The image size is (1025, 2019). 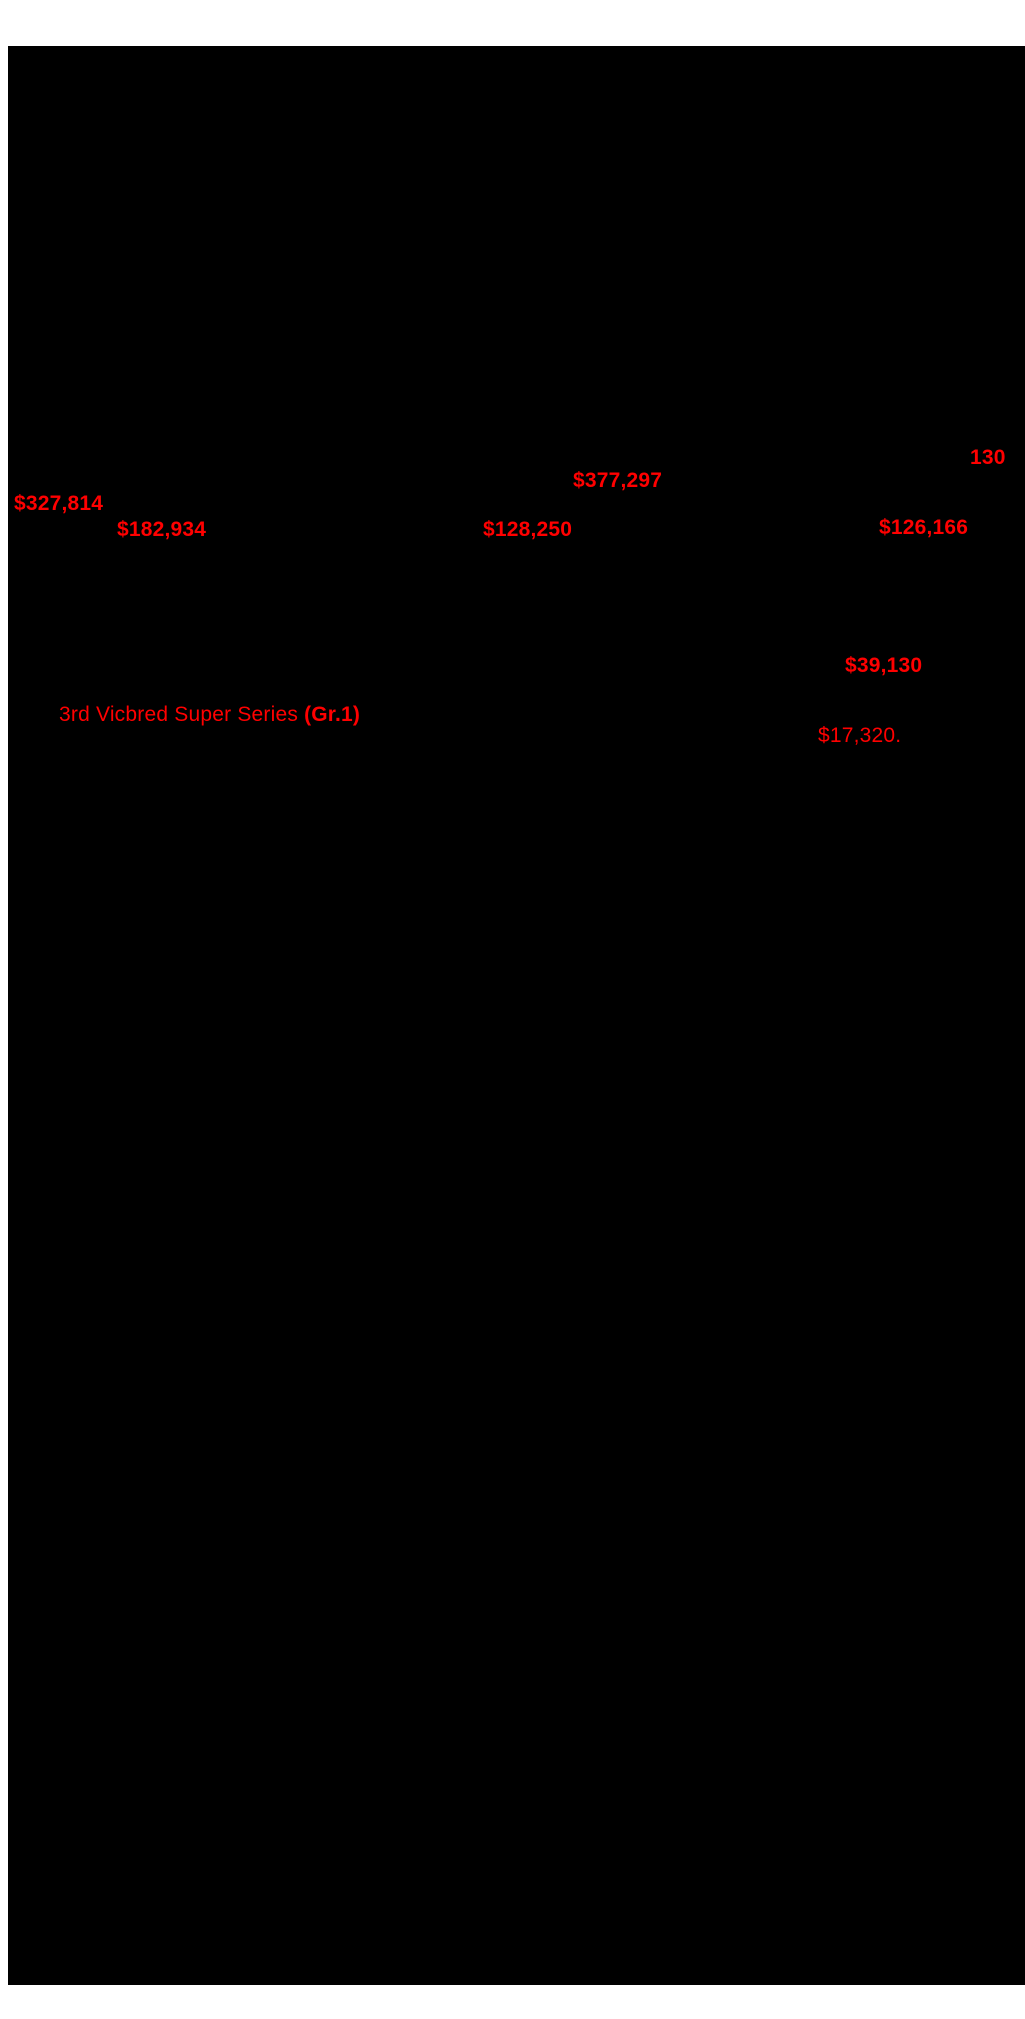 I want to click on red-annotation-amount: $327,814, so click(x=59, y=503).